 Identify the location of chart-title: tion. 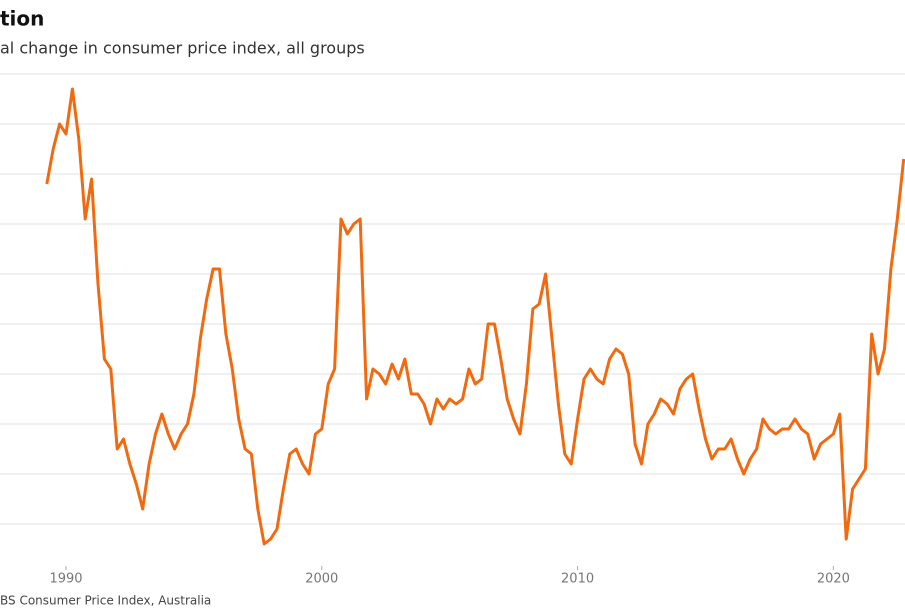
(22, 19).